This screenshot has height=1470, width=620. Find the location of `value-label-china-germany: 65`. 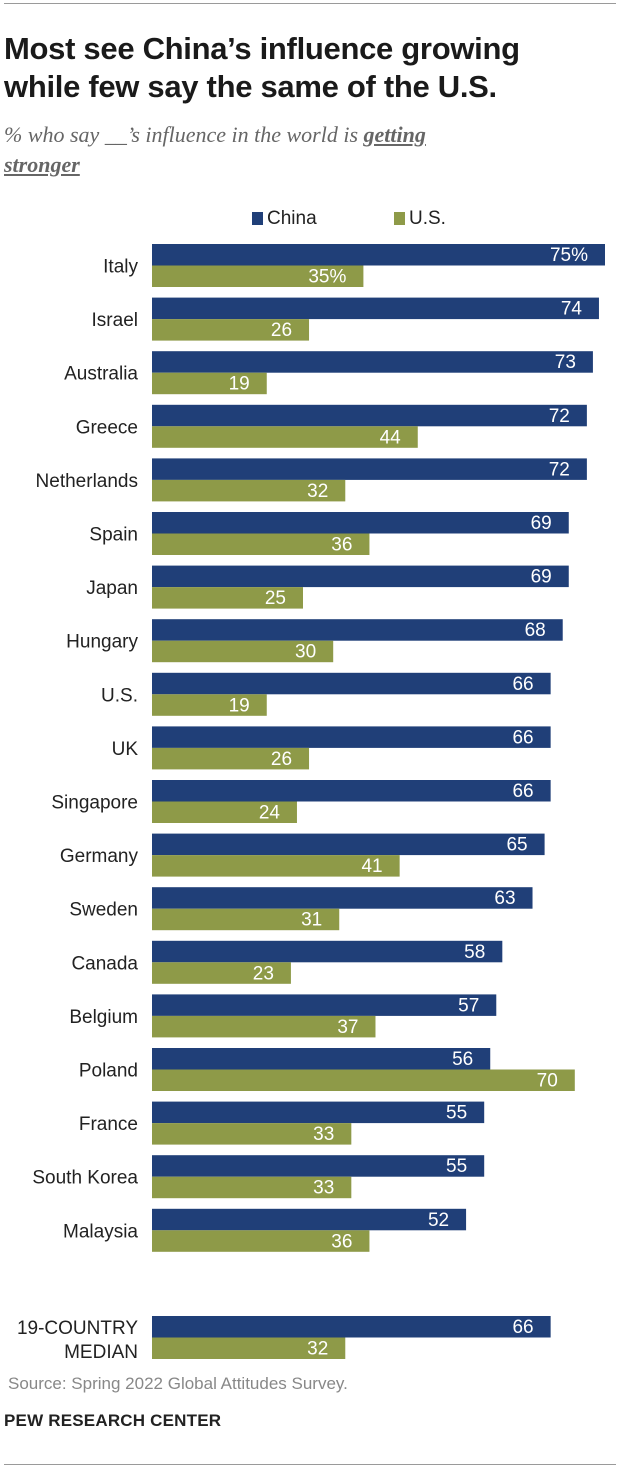

value-label-china-germany: 65 is located at coordinates (516, 845).